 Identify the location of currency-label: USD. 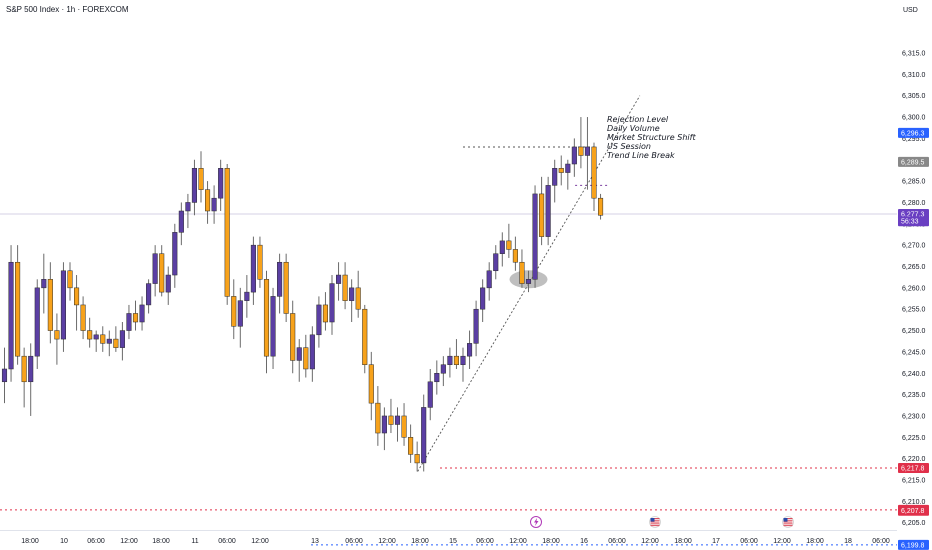
(910, 10).